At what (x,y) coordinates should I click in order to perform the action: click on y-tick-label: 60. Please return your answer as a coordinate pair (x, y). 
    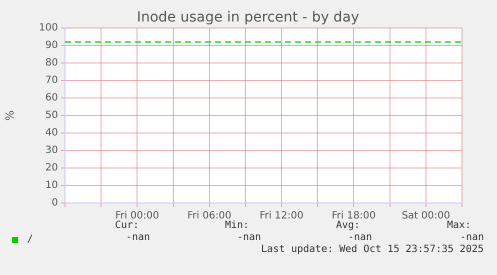
    Looking at the image, I should click on (51, 98).